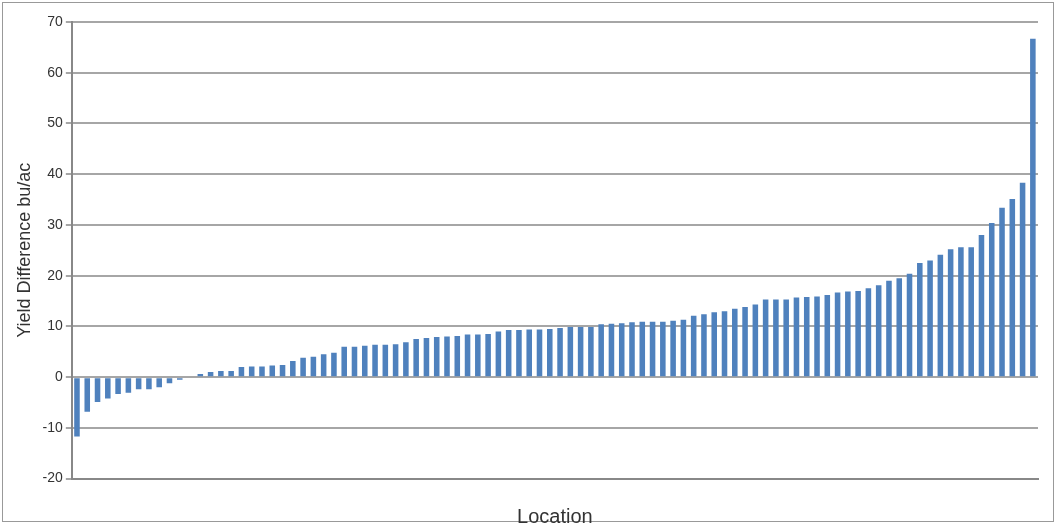 The width and height of the screenshot is (1060, 529). Describe the element at coordinates (55, 325) in the screenshot. I see `y-tick-label: 10` at that location.